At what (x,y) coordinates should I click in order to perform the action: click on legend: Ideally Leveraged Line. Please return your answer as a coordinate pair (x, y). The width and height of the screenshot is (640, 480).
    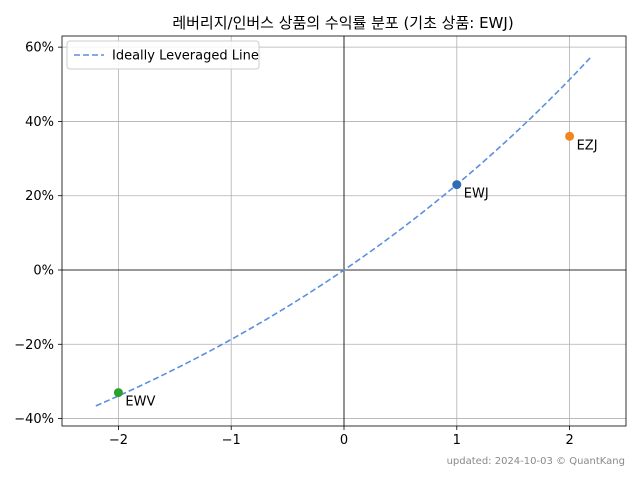
    Looking at the image, I should click on (163, 55).